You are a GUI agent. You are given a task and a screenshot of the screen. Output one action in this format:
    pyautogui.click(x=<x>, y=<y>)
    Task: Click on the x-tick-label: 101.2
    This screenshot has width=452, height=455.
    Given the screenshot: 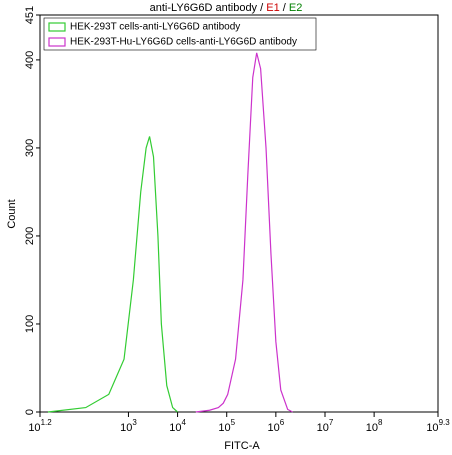 What is the action you would take?
    pyautogui.click(x=40, y=426)
    